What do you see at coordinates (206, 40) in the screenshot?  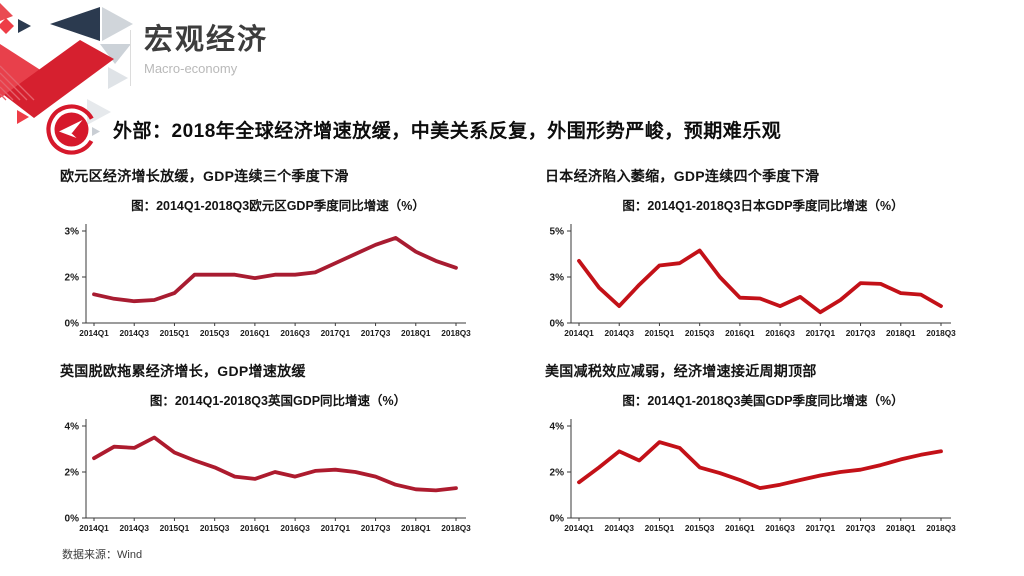 I see `page-title: 宏观经济` at bounding box center [206, 40].